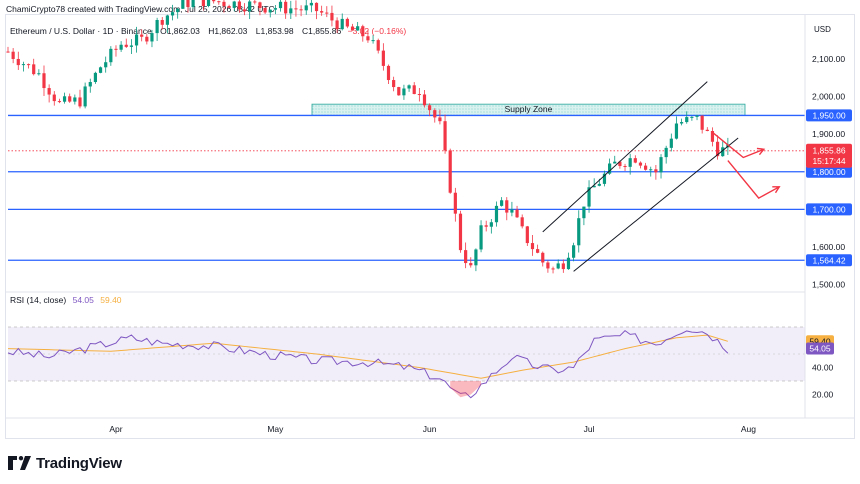 The width and height of the screenshot is (860, 484). Describe the element at coordinates (822, 29) in the screenshot. I see `currency-label: USD` at that location.